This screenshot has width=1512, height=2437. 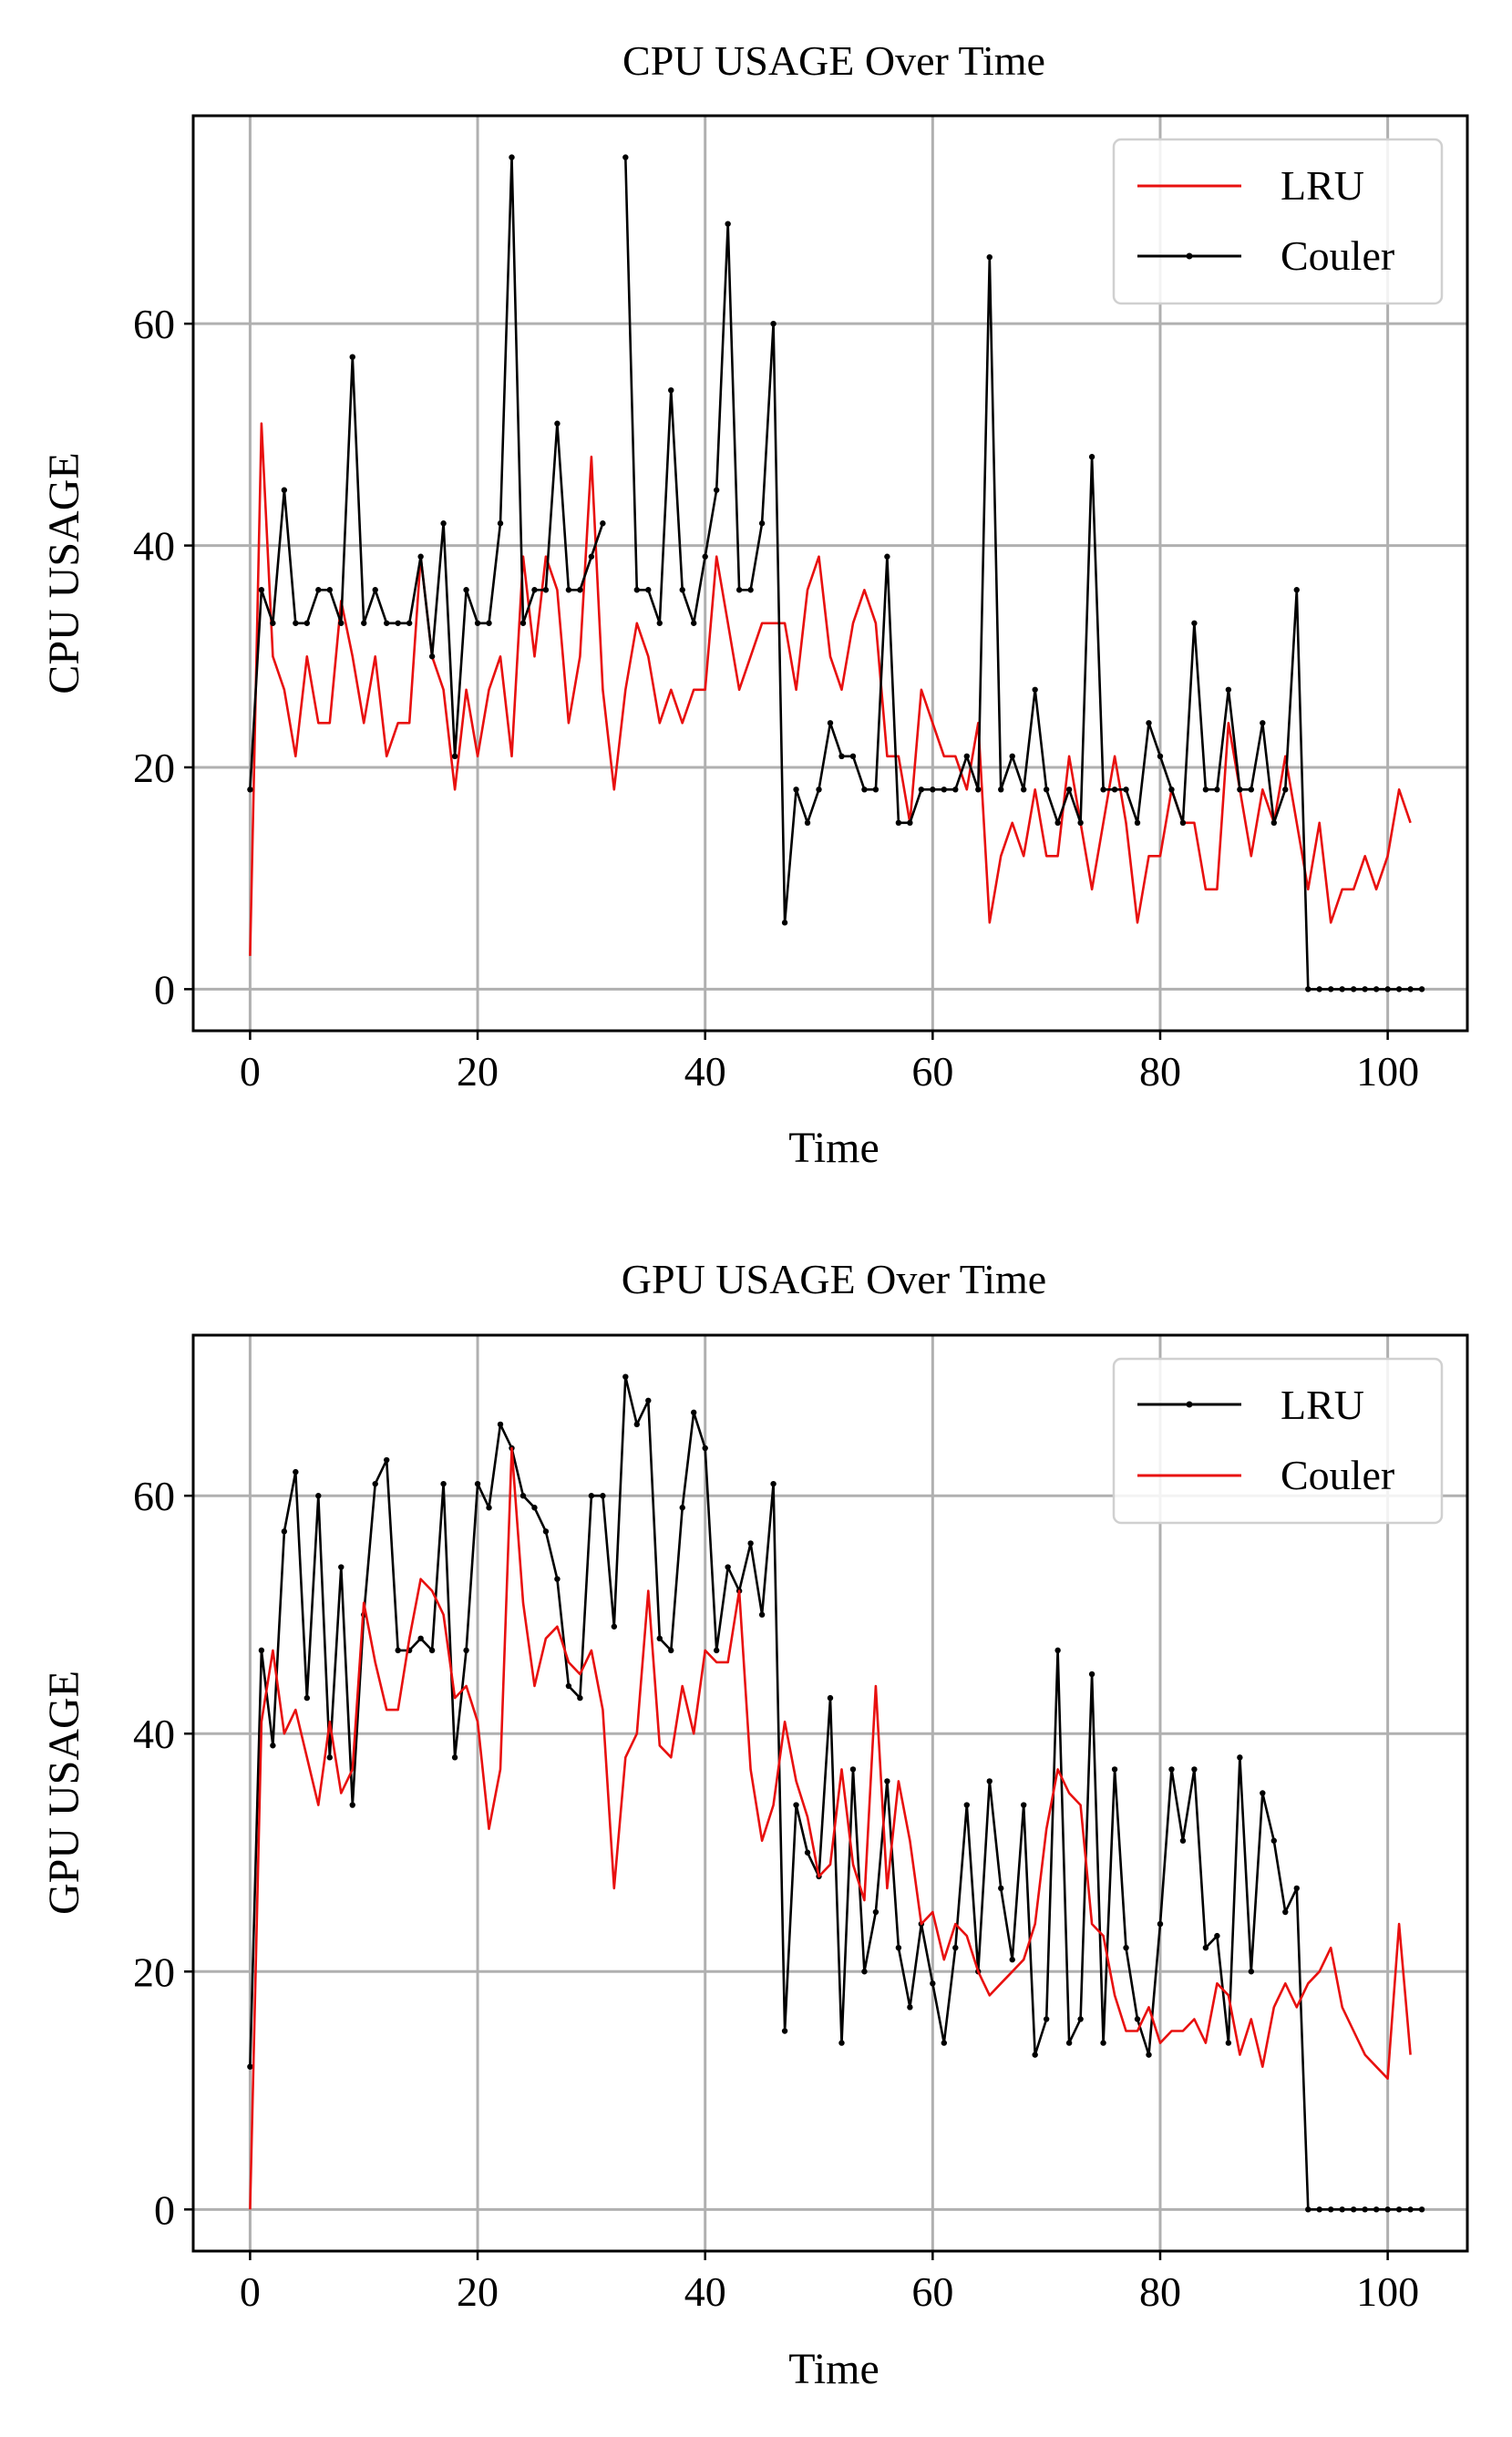 I want to click on cpu-legend-marker-couler, so click(x=1189, y=256).